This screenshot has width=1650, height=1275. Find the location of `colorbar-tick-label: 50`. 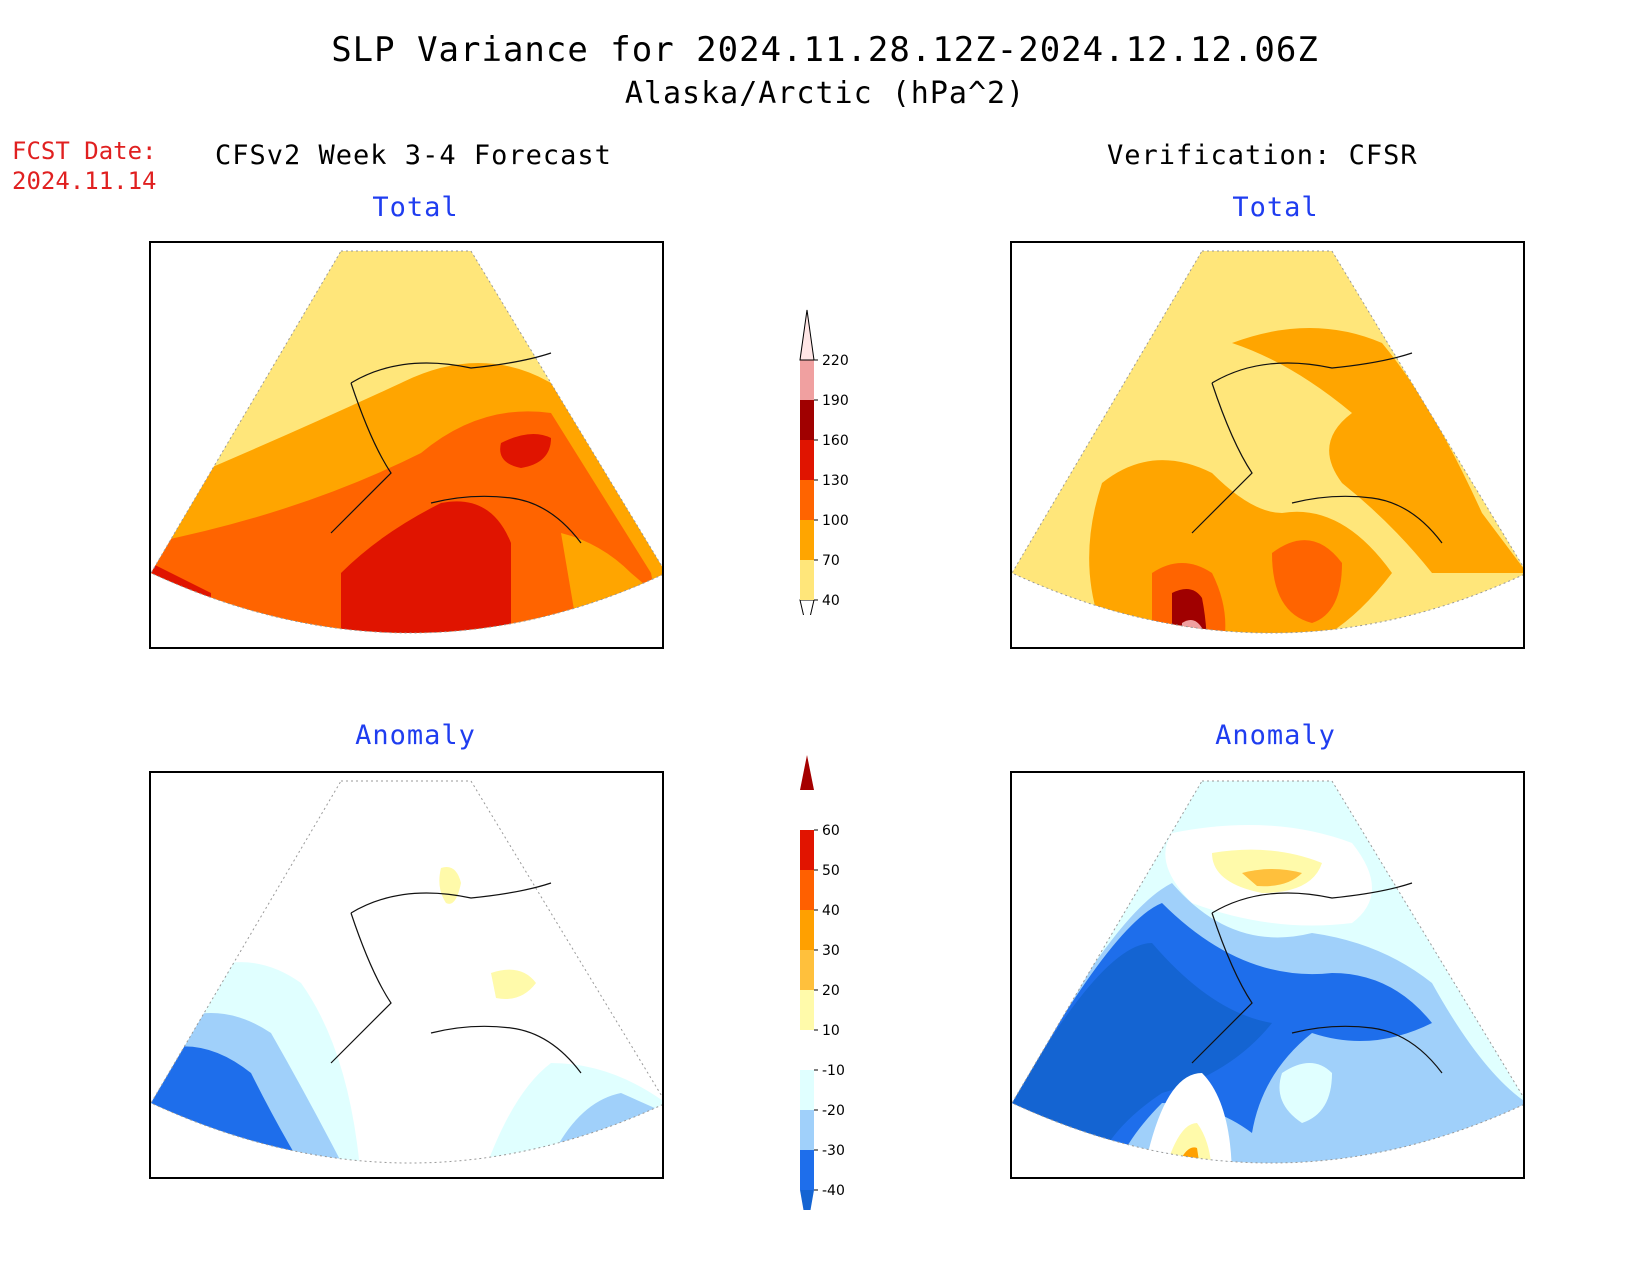

colorbar-tick-label: 50 is located at coordinates (831, 871).